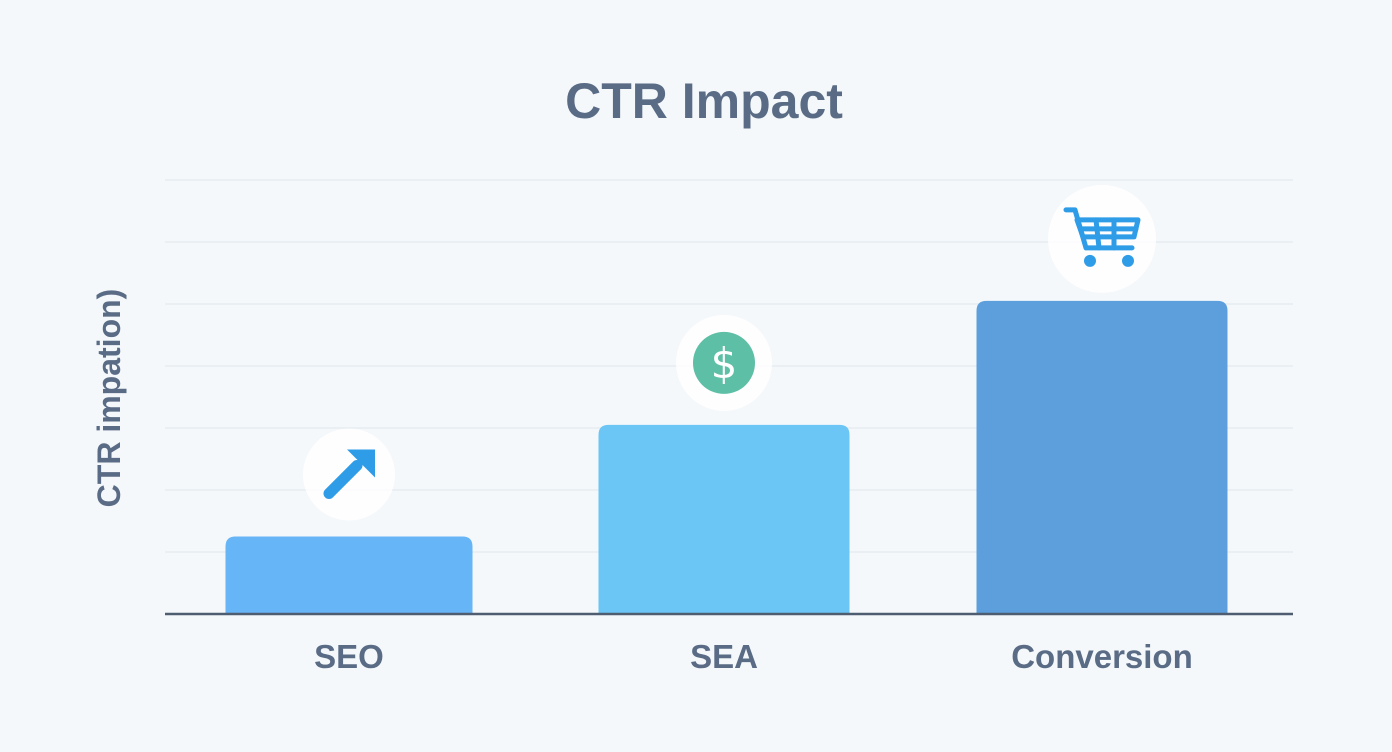  I want to click on x-tick-labels: SEO SEA Conversion, so click(753, 656).